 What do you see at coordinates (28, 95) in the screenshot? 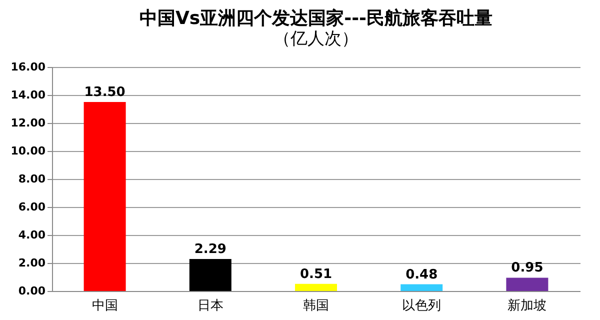
I see `y-tick-label: 14.00` at bounding box center [28, 95].